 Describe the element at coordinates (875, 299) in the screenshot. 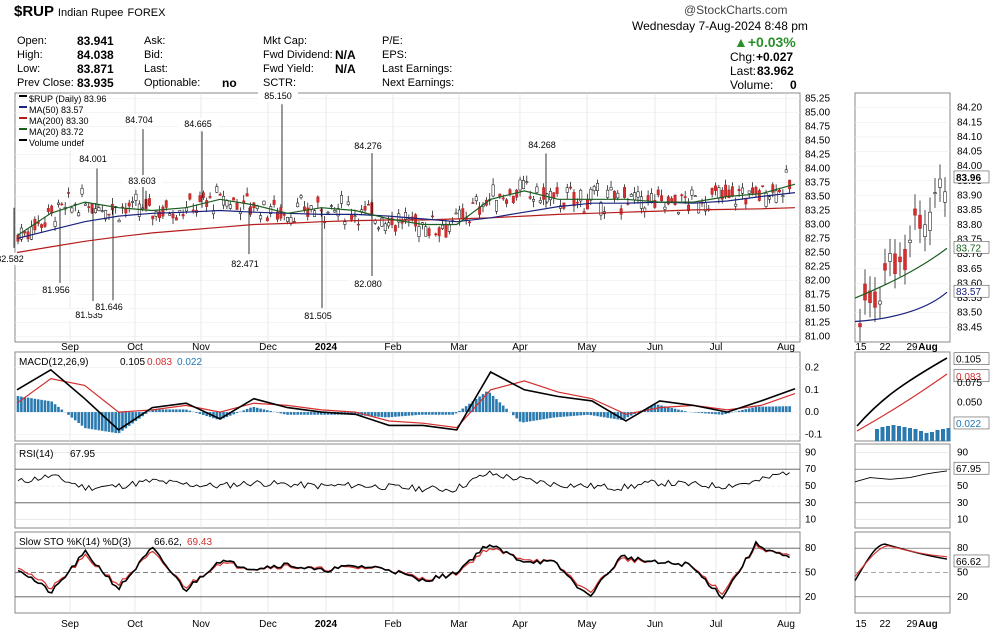

I see `inset-candle-body` at that location.